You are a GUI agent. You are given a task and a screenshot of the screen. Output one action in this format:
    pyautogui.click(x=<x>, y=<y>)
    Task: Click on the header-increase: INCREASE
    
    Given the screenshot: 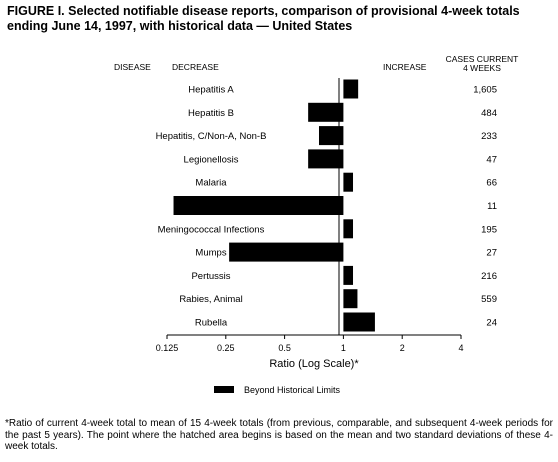 What is the action you would take?
    pyautogui.click(x=405, y=67)
    